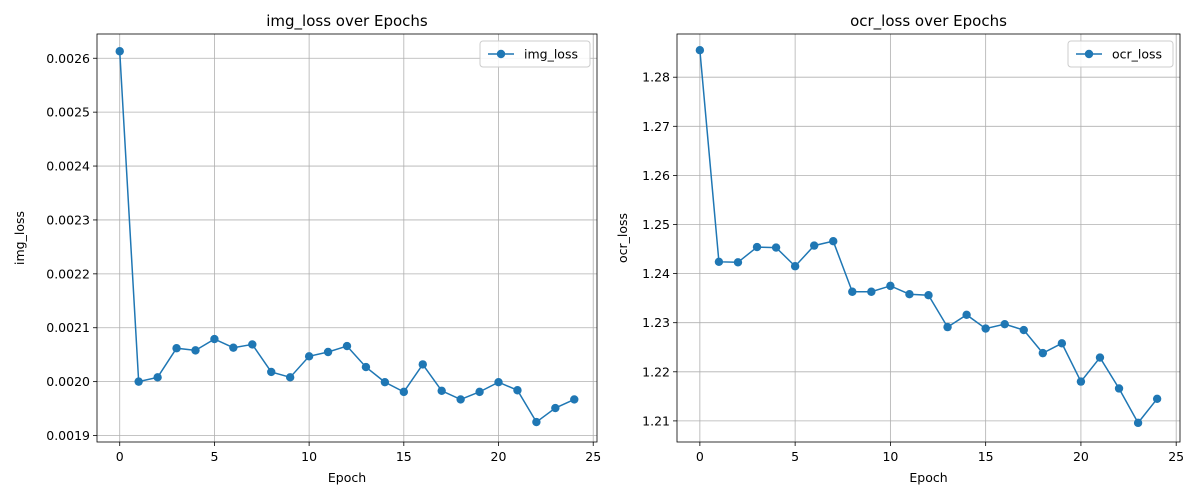 This screenshot has width=1200, height=500. What do you see at coordinates (68, 381) in the screenshot?
I see `img-loss-ytick-label: 0.0020` at bounding box center [68, 381].